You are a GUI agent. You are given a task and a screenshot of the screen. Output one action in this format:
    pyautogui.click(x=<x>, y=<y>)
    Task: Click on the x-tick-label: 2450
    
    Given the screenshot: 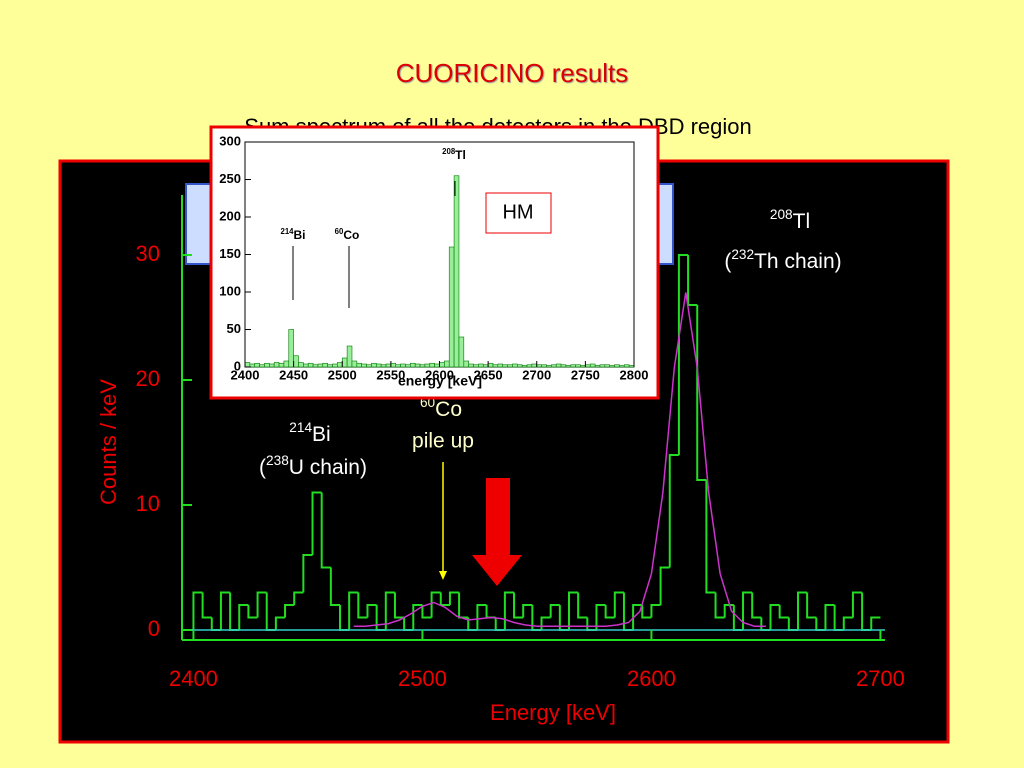 What is the action you would take?
    pyautogui.click(x=293, y=374)
    